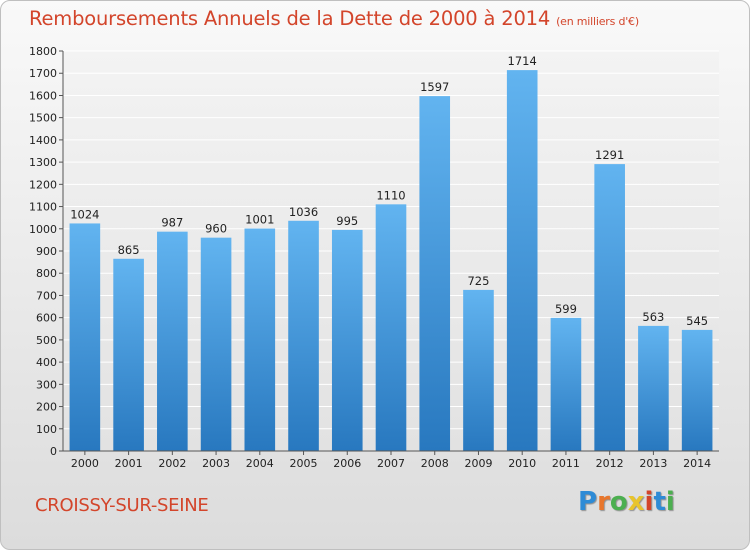 This screenshot has height=550, width=750. What do you see at coordinates (588, 502) in the screenshot?
I see `logo-letter: P` at bounding box center [588, 502].